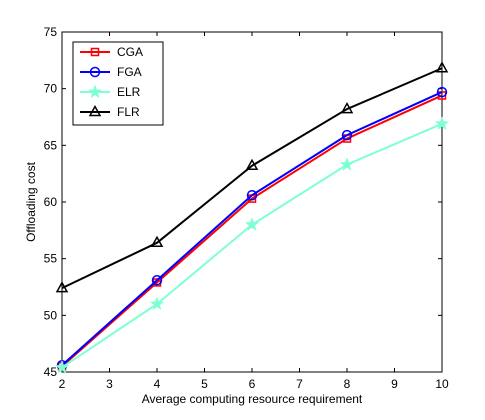  I want to click on y-tick-label: 70, so click(51, 89).